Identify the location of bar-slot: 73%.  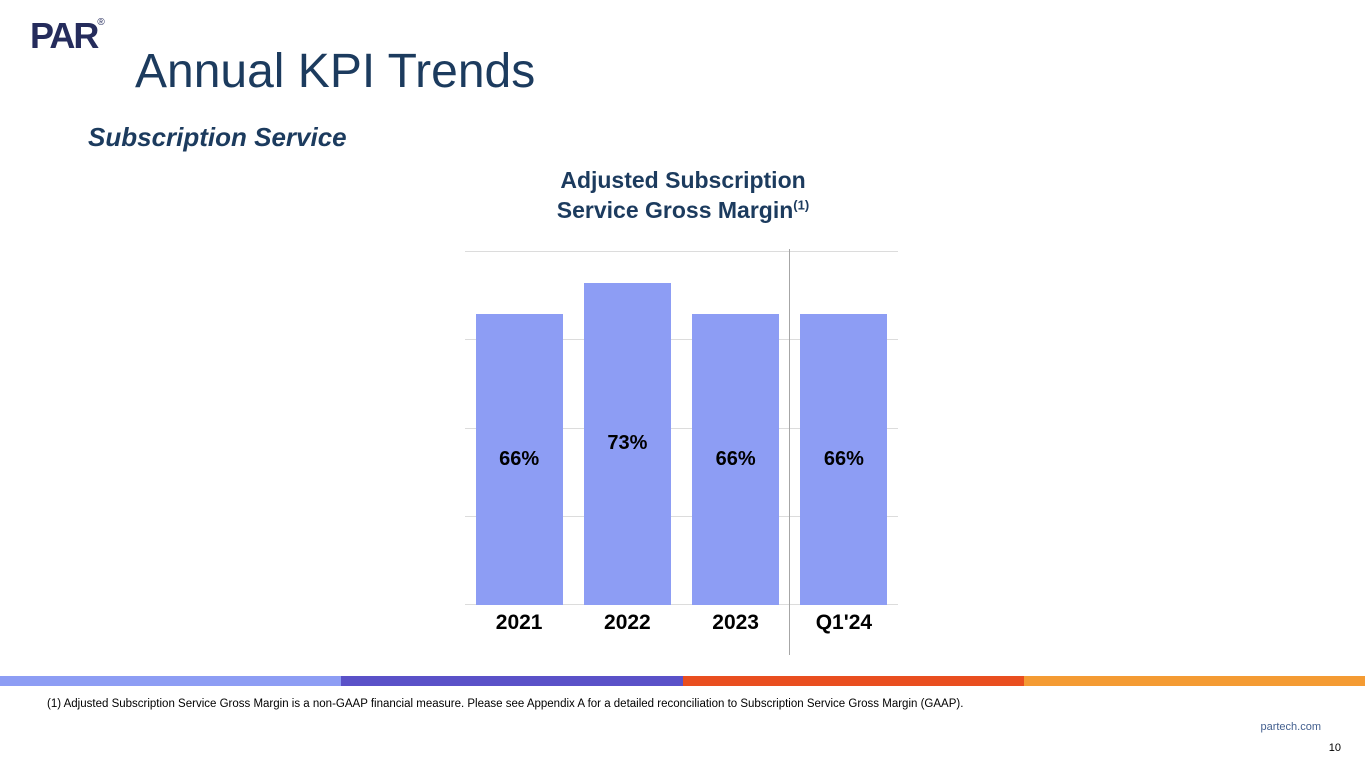
(627, 428).